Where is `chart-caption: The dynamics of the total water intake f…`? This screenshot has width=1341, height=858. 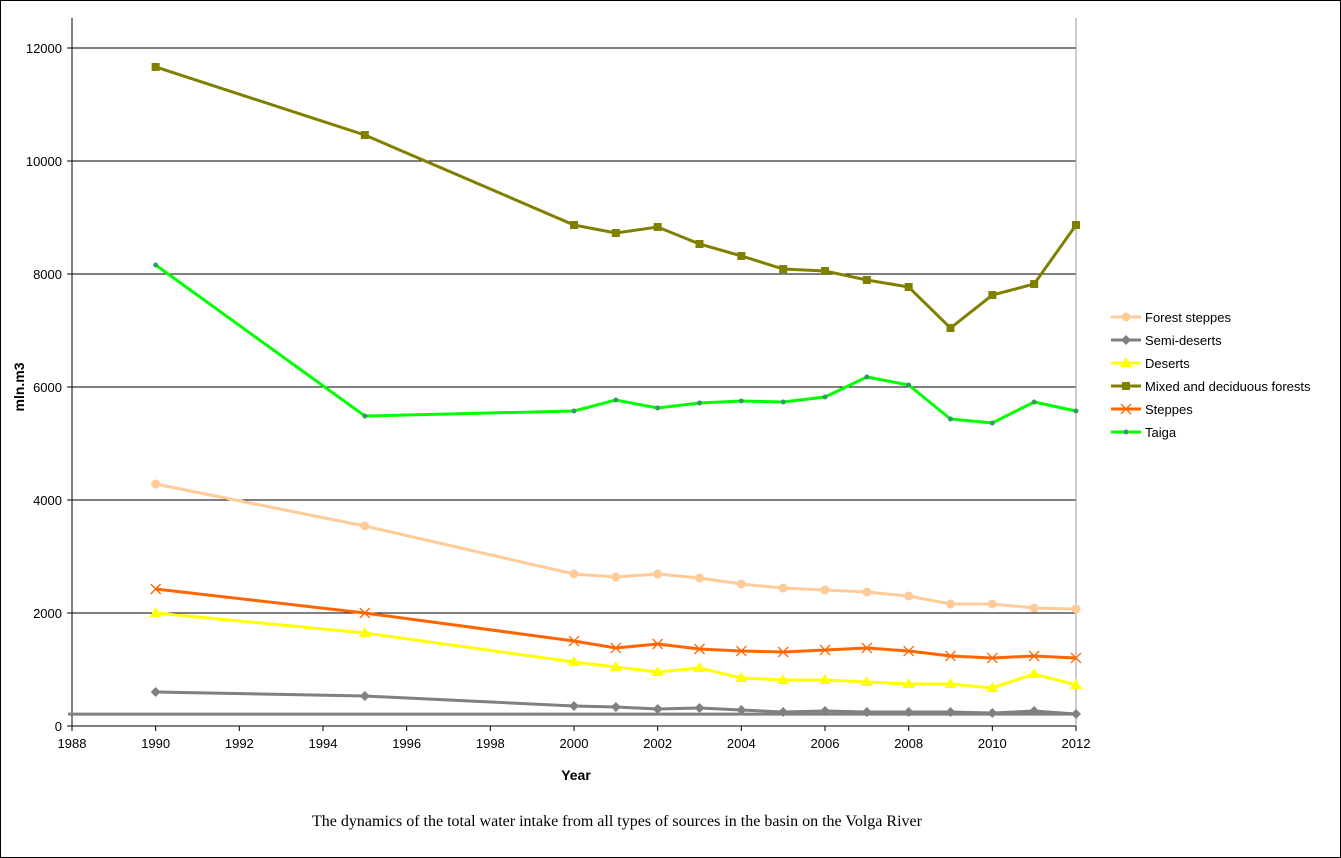 chart-caption: The dynamics of the total water intake f… is located at coordinates (617, 821).